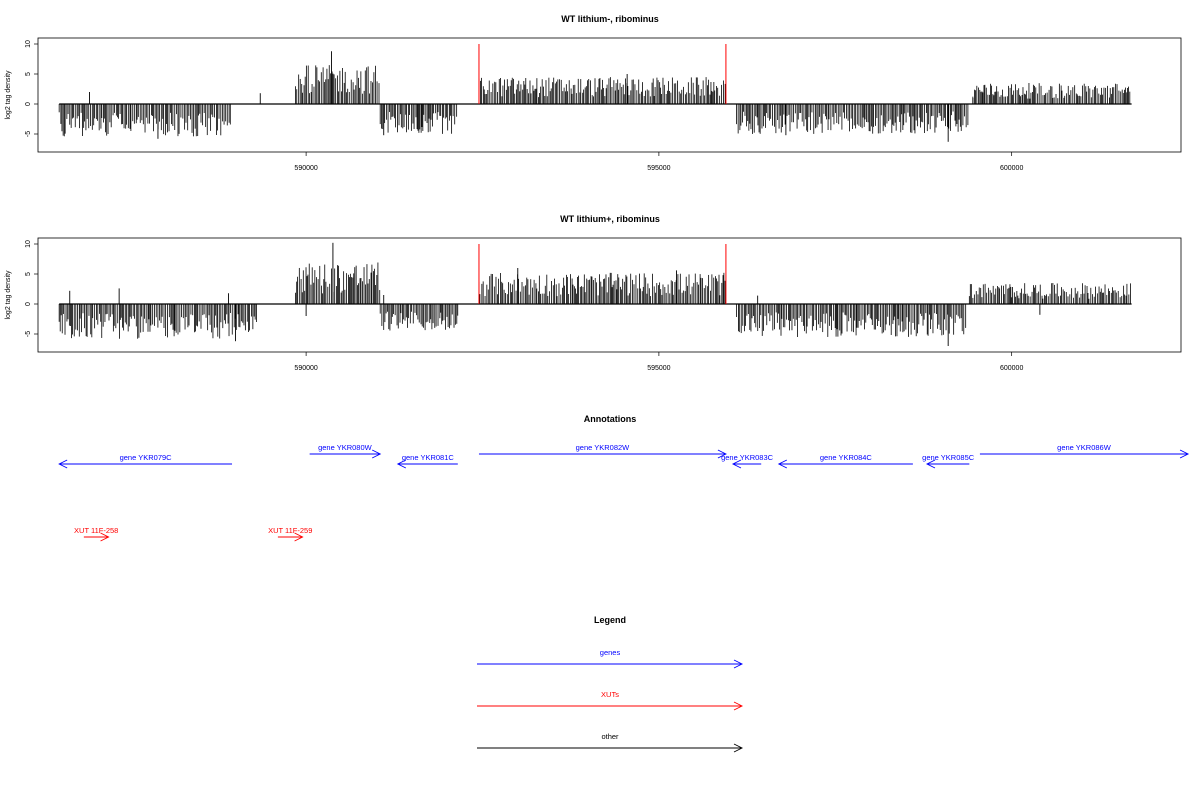 This screenshot has height=800, width=1200. Describe the element at coordinates (610, 736) in the screenshot. I see `legend-label: other` at that location.